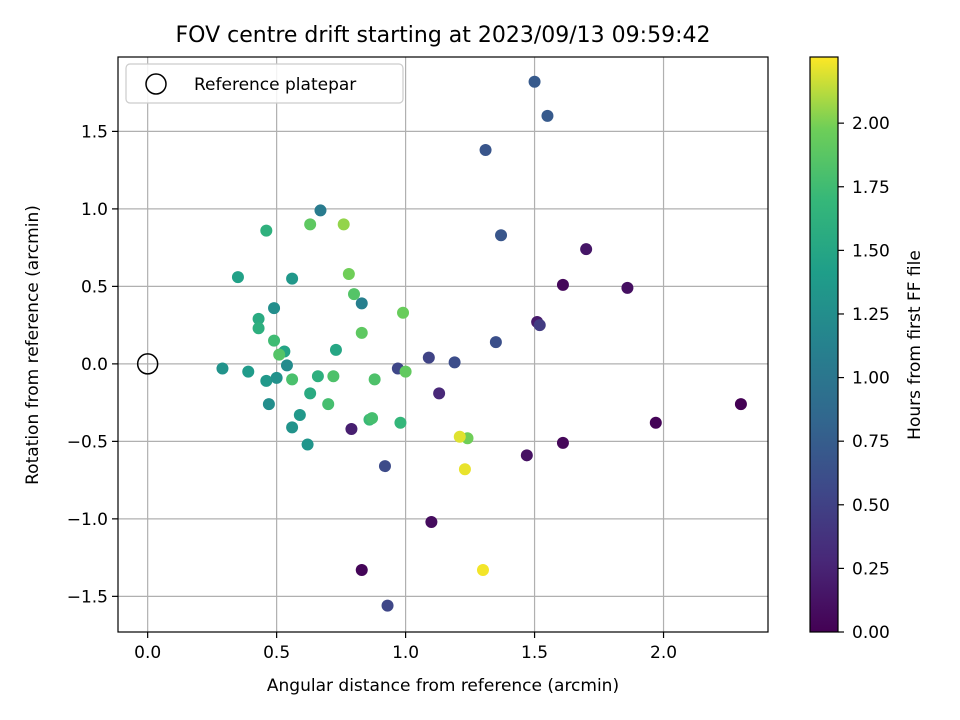 The height and width of the screenshot is (720, 960). Describe the element at coordinates (147, 653) in the screenshot. I see `x-tick-label: 0.0` at that location.